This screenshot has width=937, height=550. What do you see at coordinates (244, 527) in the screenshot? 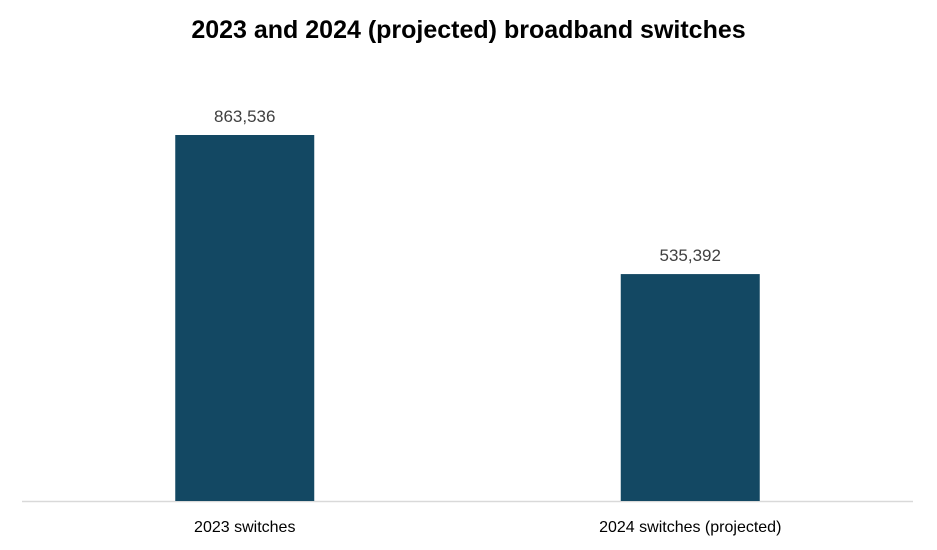
I see `x-tick-label-1: 2023 switches` at bounding box center [244, 527].